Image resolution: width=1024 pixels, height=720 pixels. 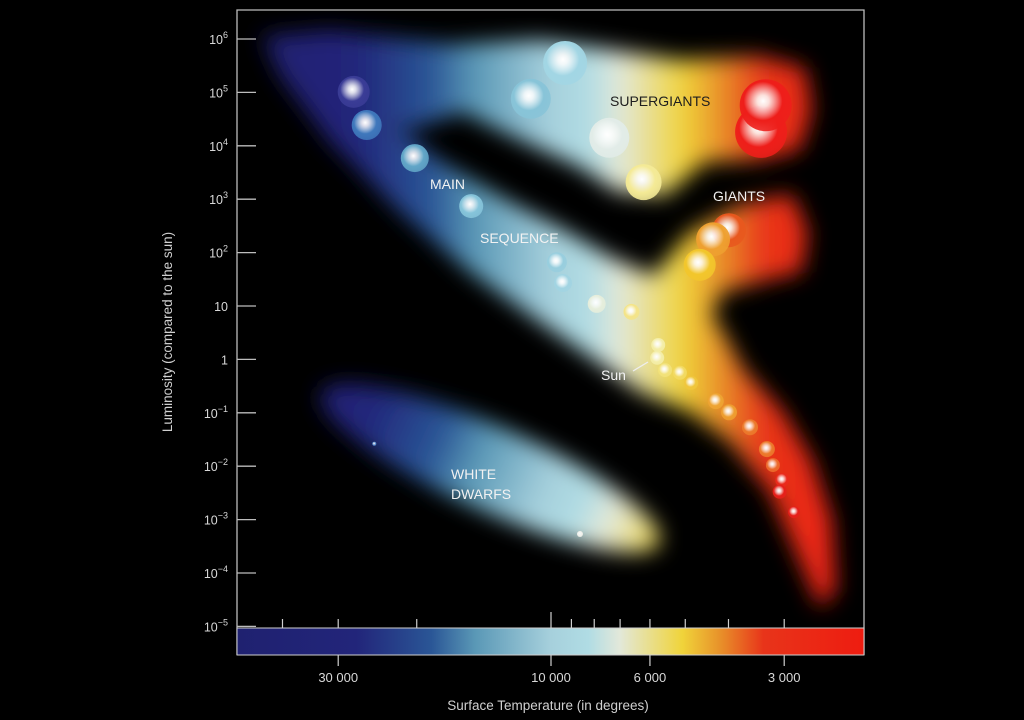 I want to click on x-axis: 30 000 10 000 6 000 3 000, so click(x=541, y=648).